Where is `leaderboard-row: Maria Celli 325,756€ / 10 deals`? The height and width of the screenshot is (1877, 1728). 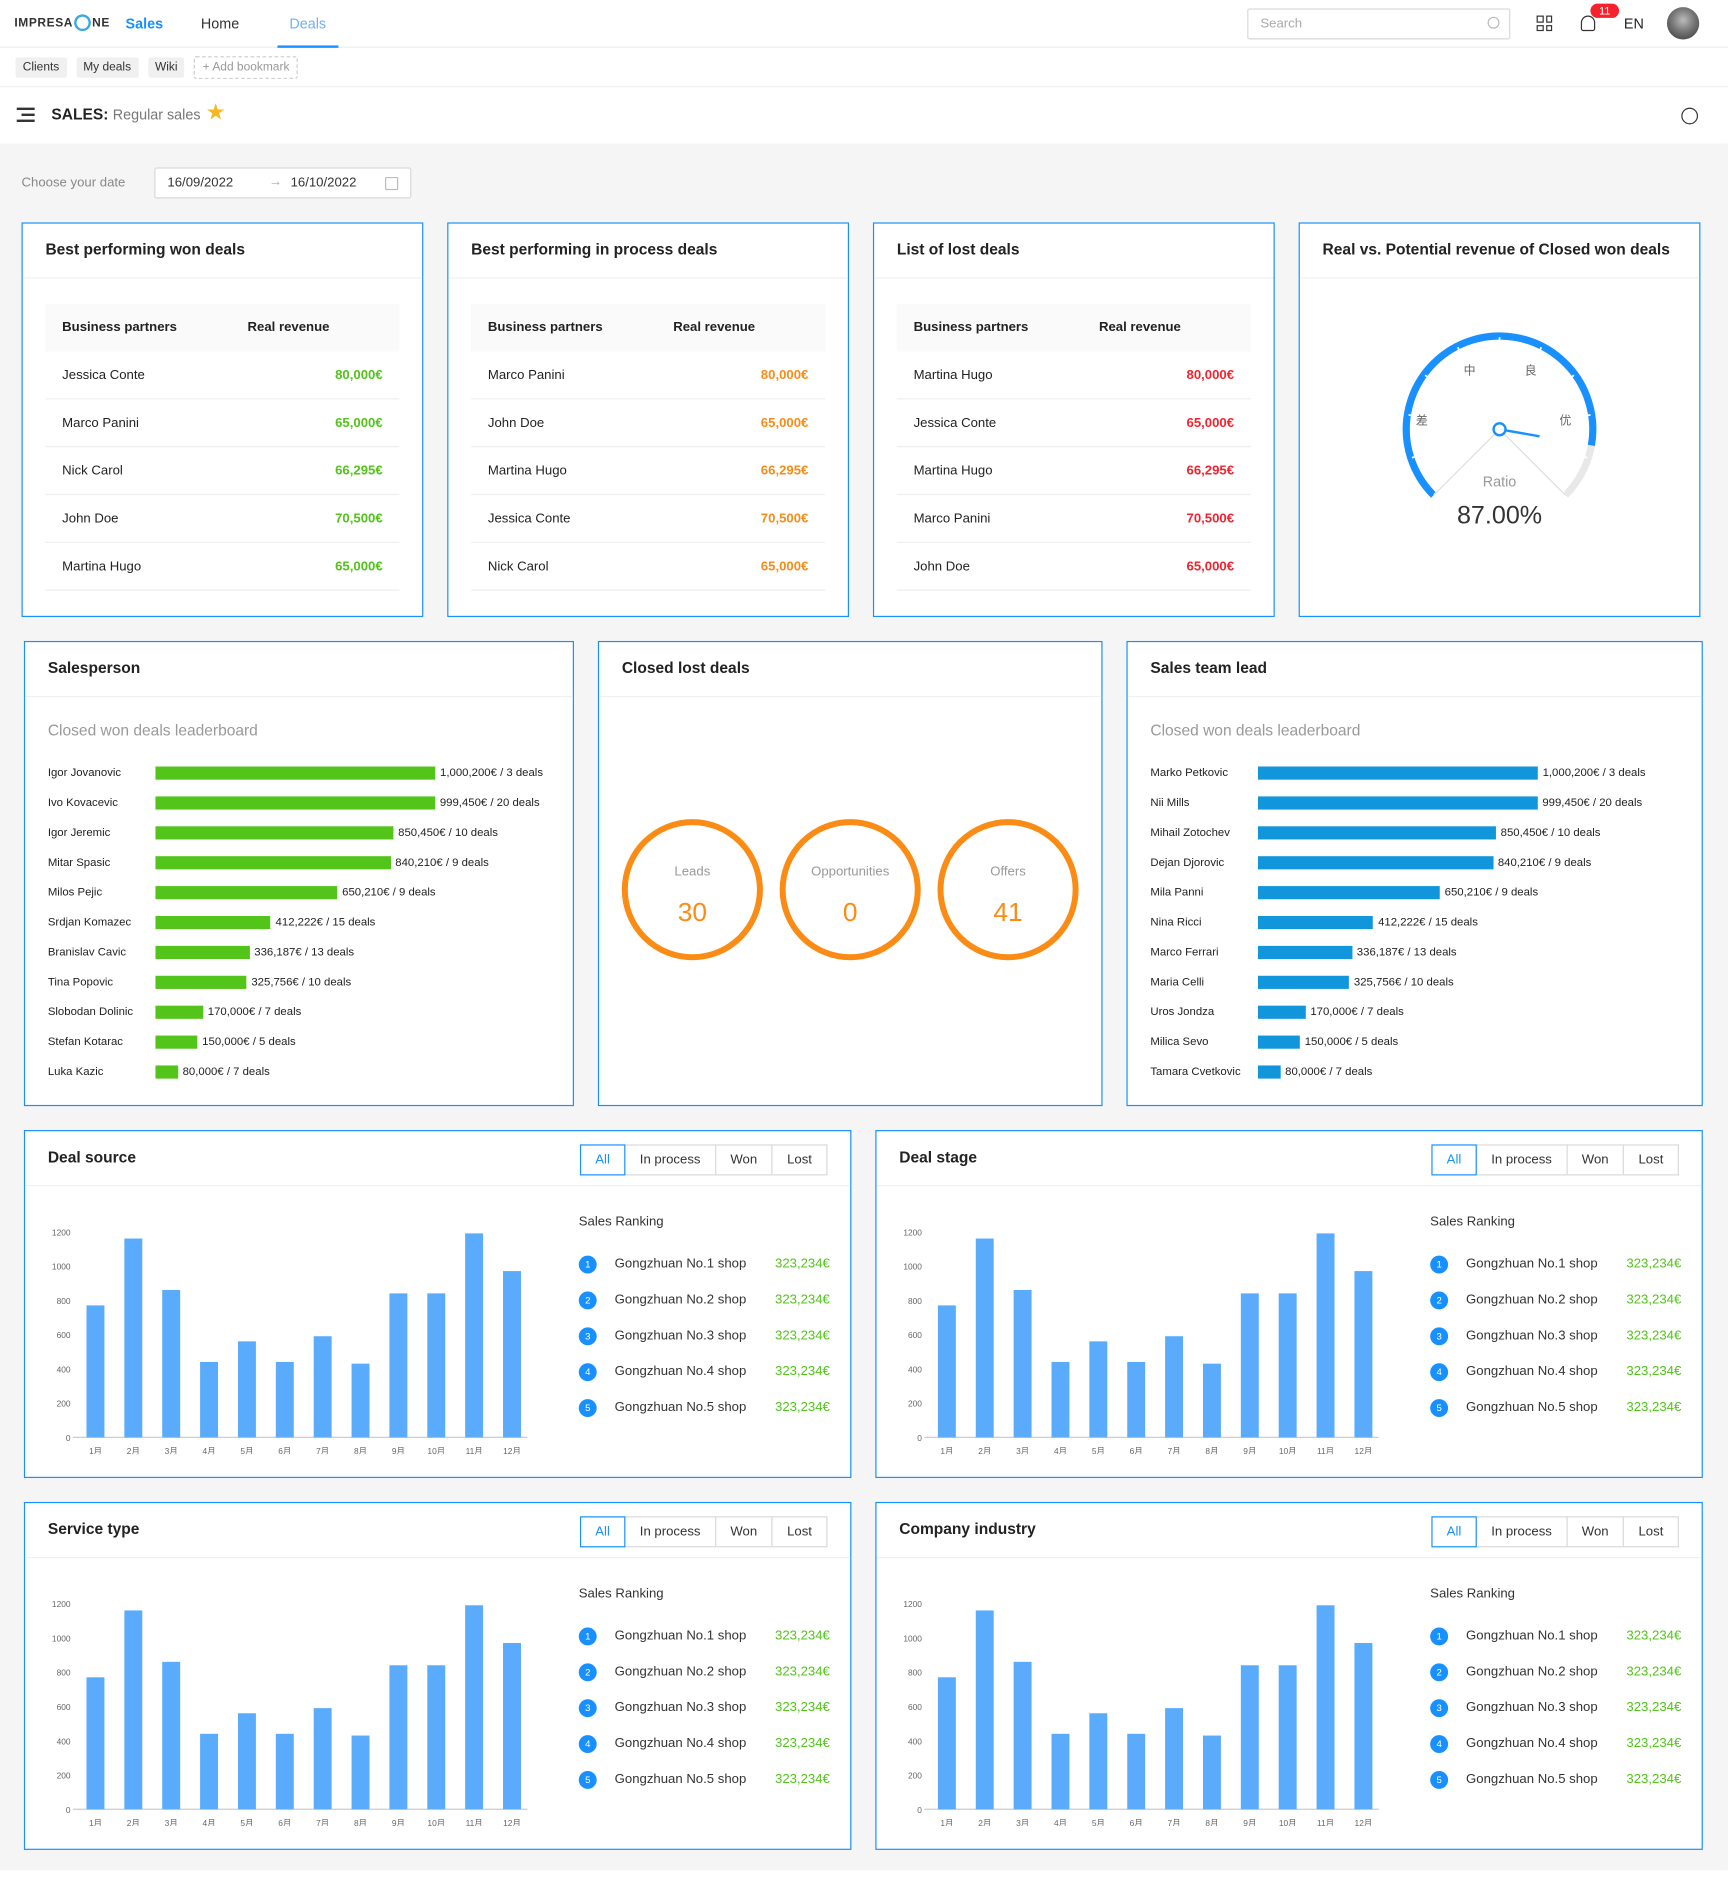
leaderboard-row: Maria Celli 325,756€ / 10 deals is located at coordinates (1413, 986).